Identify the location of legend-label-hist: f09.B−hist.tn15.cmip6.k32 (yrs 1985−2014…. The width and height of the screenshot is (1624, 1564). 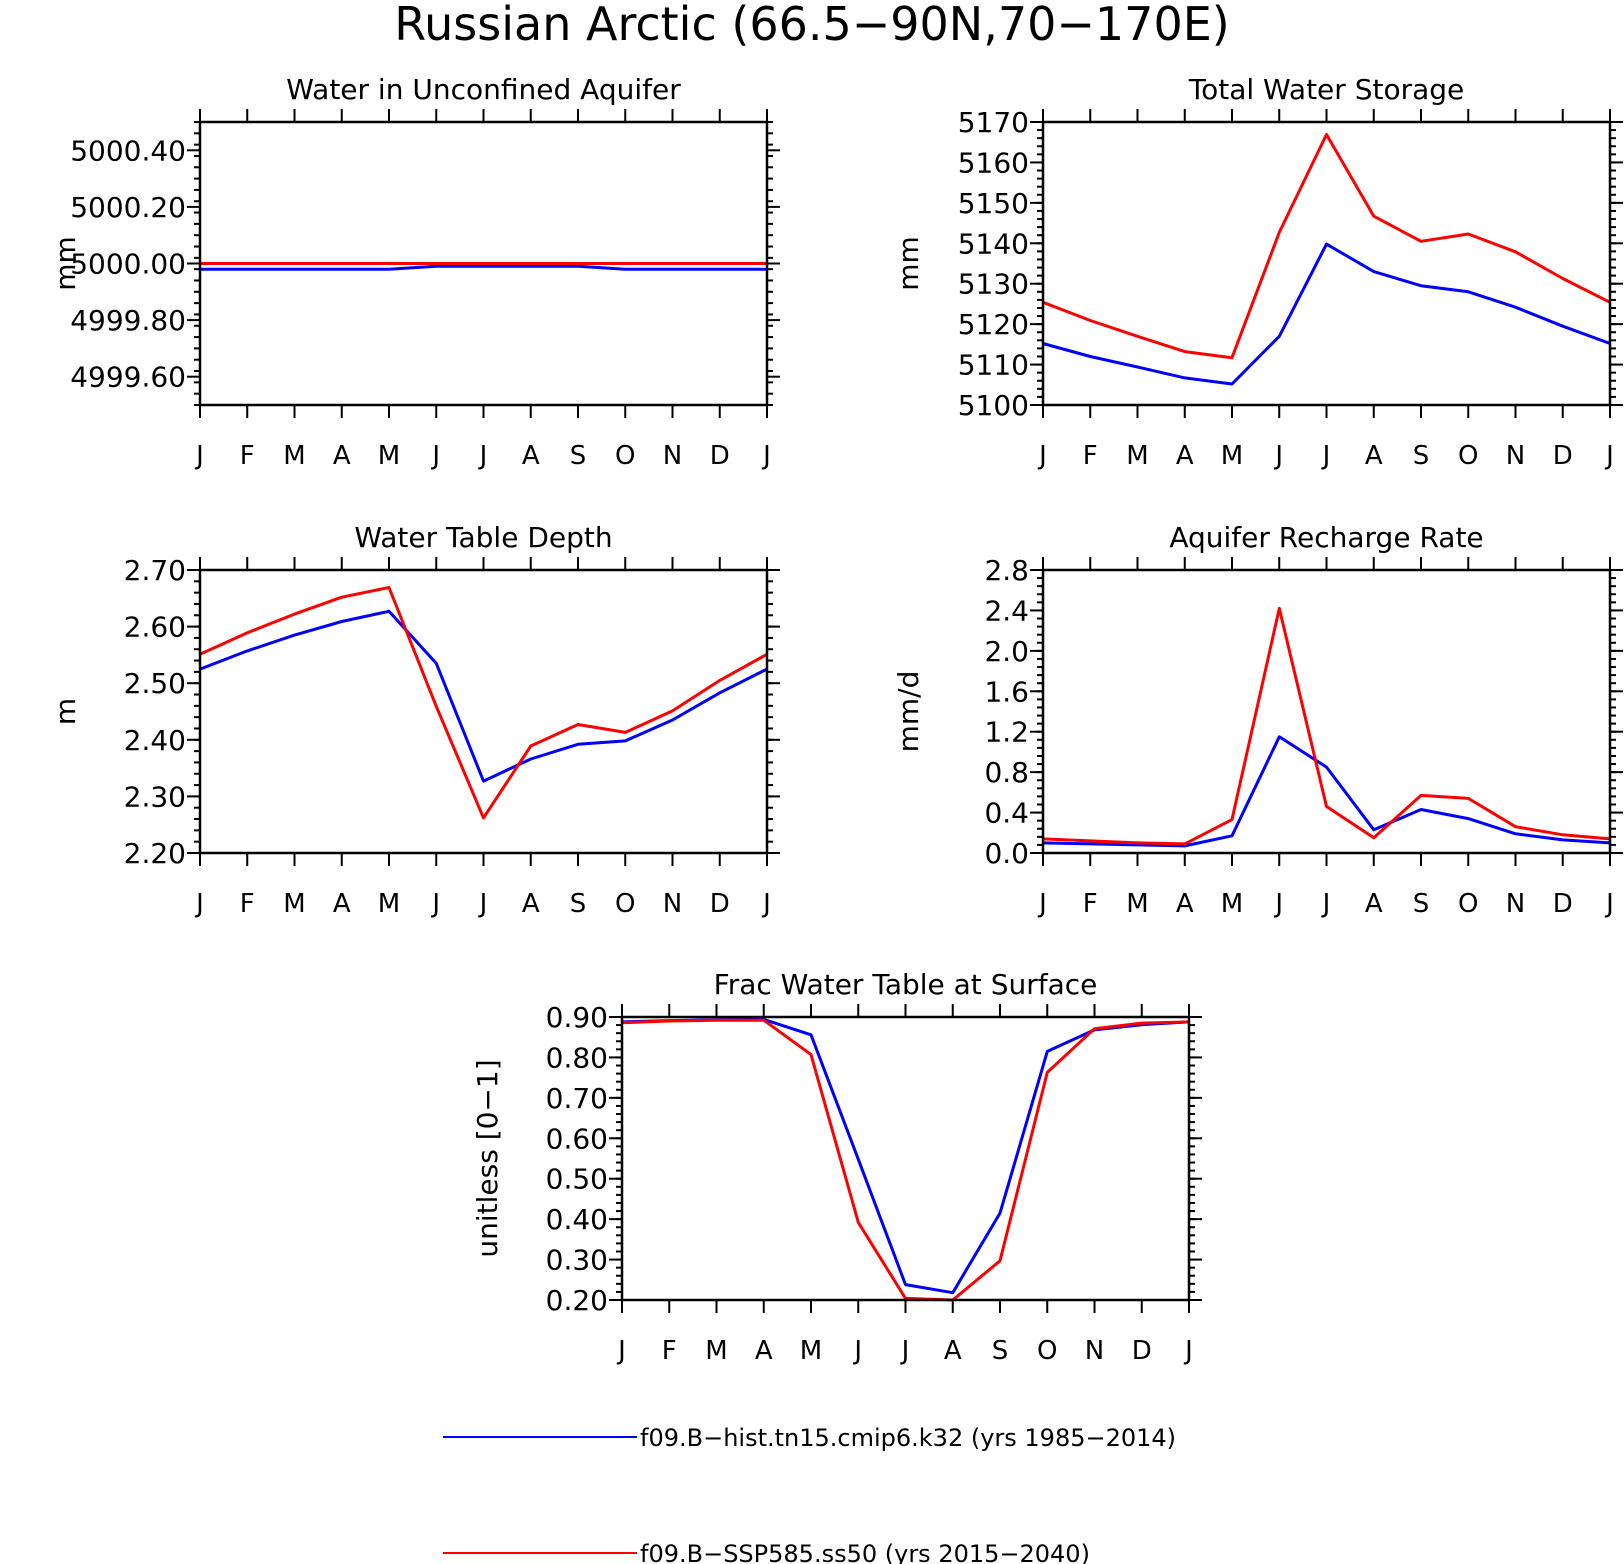
(908, 1438).